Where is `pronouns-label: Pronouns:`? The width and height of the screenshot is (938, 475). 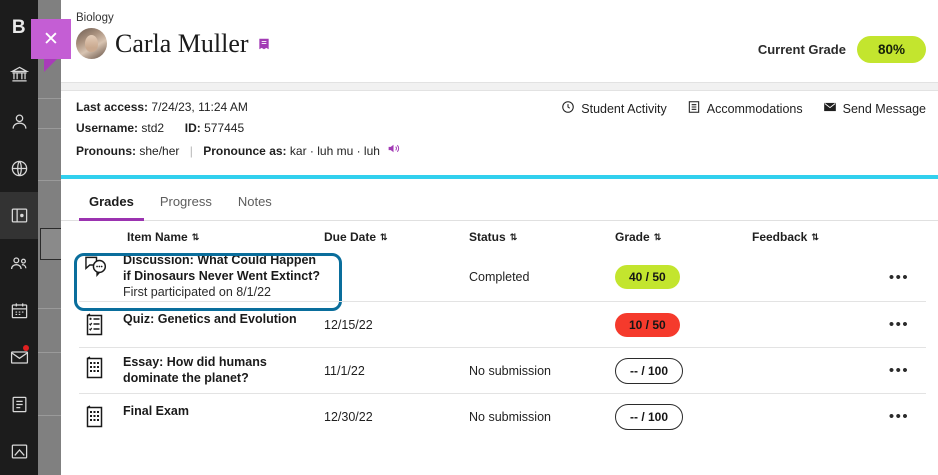
pronouns-label: Pronouns: is located at coordinates (106, 151).